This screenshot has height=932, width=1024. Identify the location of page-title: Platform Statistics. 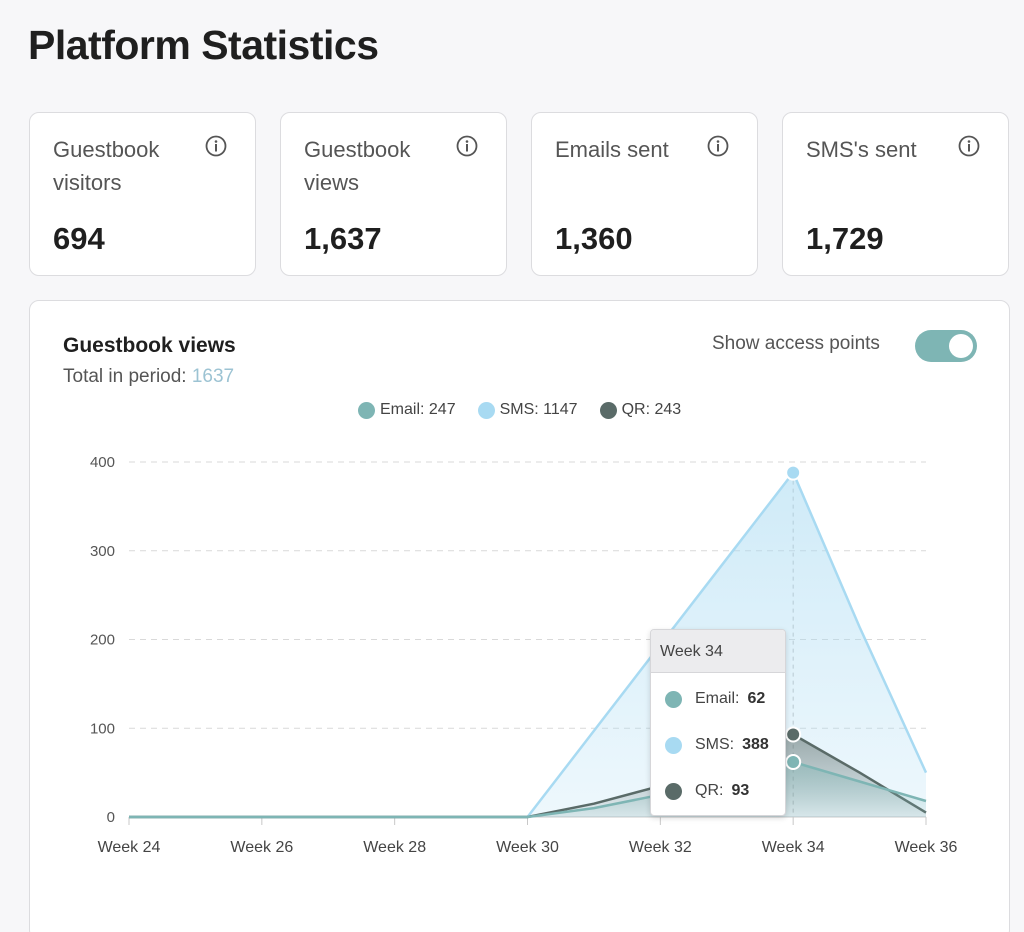
(203, 45).